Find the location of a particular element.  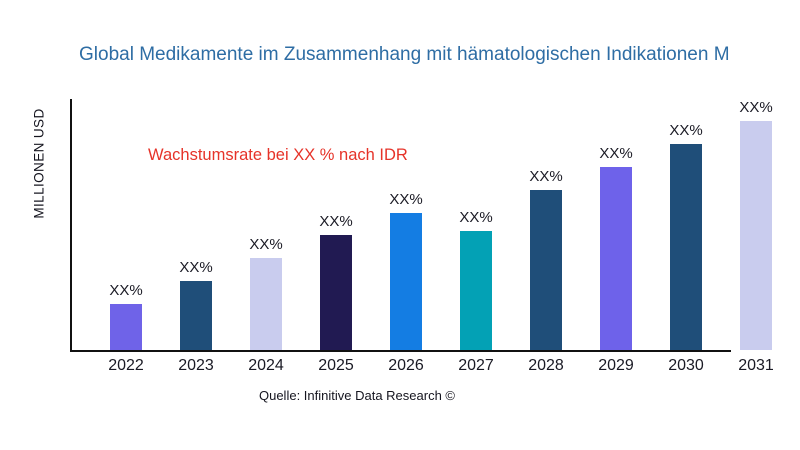

bar-value-label-2023: XX% is located at coordinates (196, 267).